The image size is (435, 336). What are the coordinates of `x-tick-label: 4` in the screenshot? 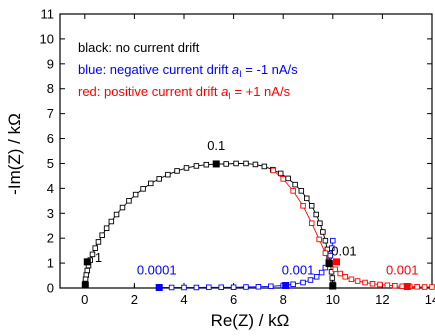 It's located at (183, 299).